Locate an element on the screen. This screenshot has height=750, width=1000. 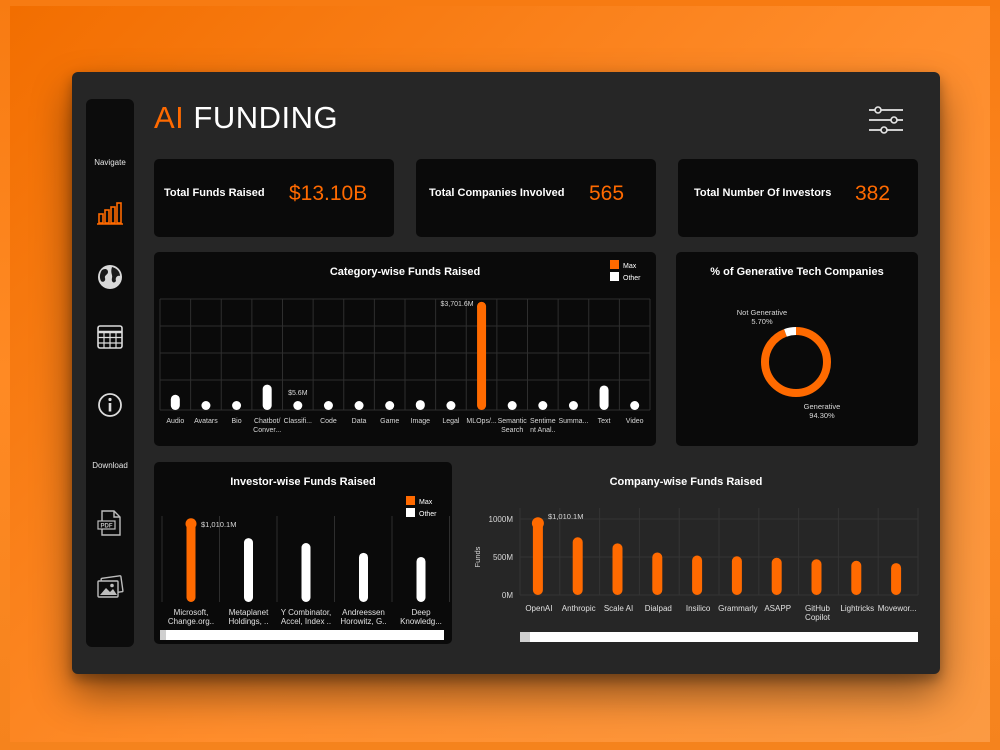
bar-chart-icon is located at coordinates (110, 213).